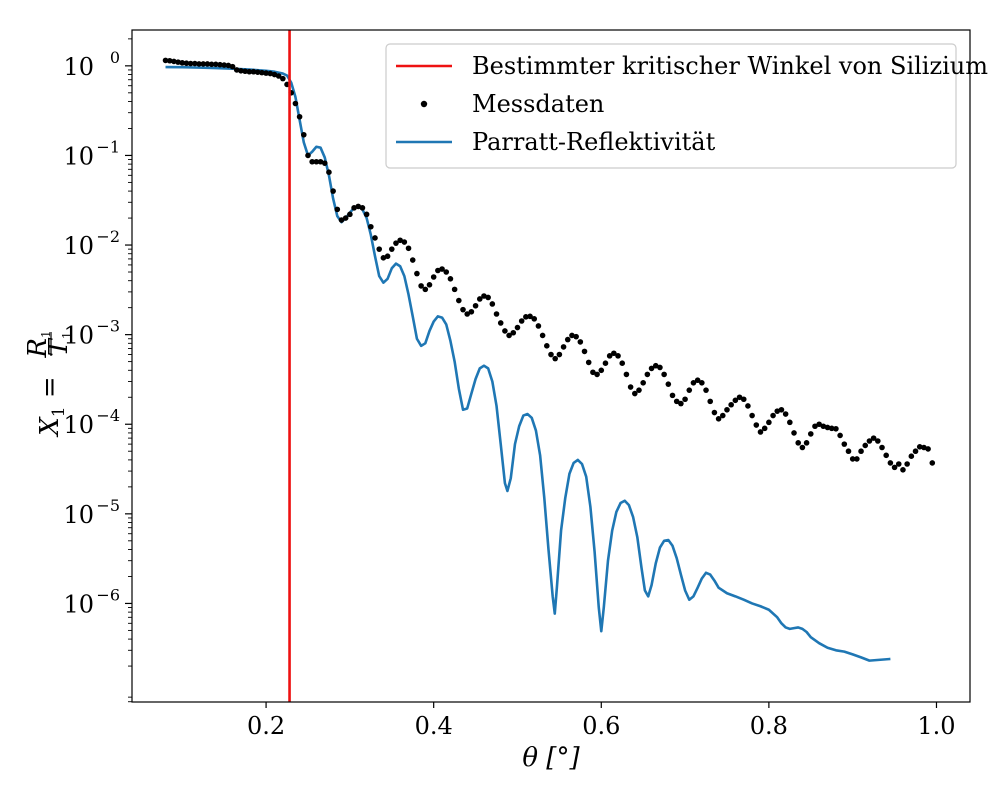  Describe the element at coordinates (38, 344) in the screenshot. I see `y-axis-label-numerator: R1` at that location.